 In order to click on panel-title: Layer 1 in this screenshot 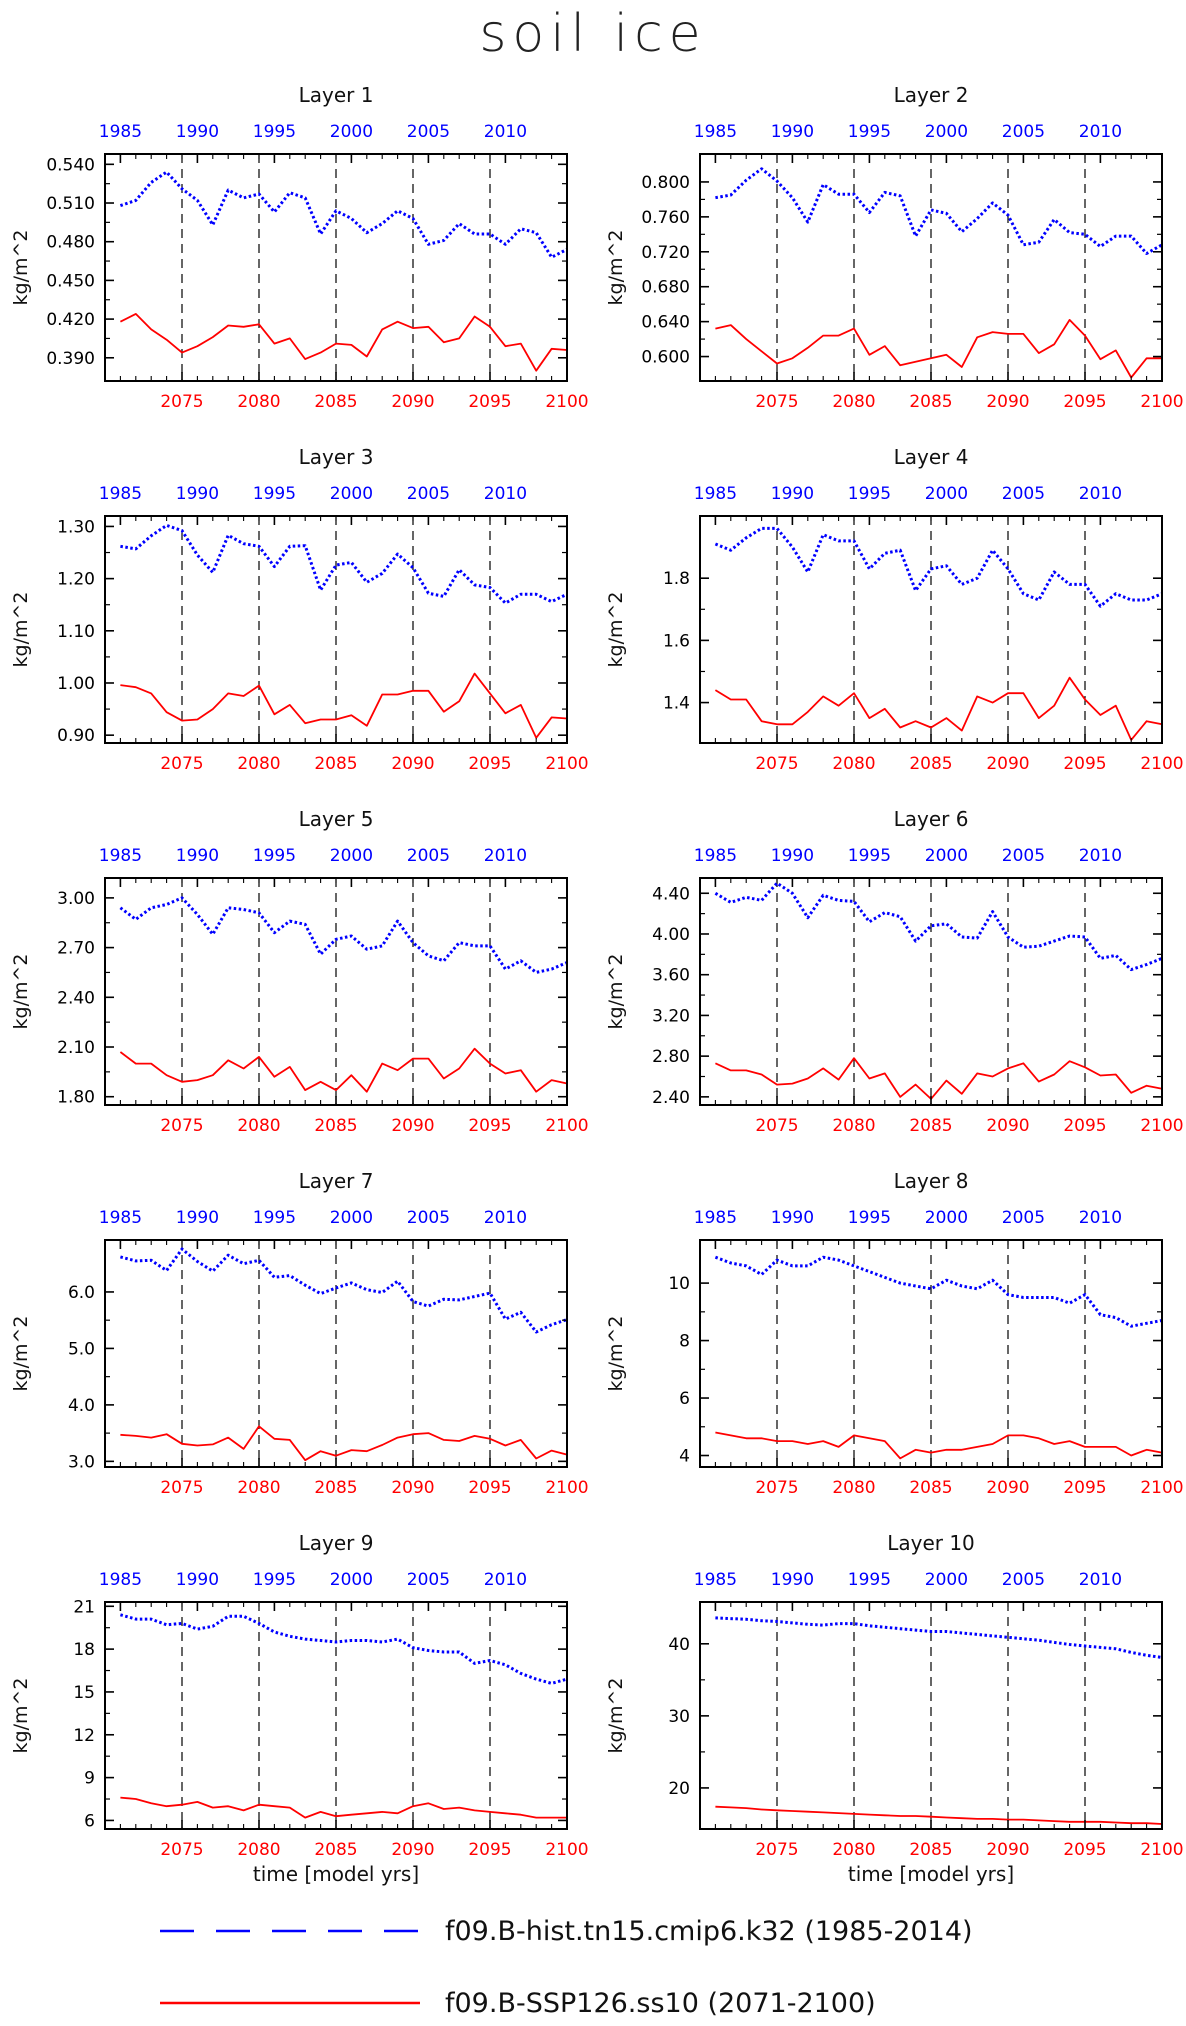, I will do `click(336, 95)`.